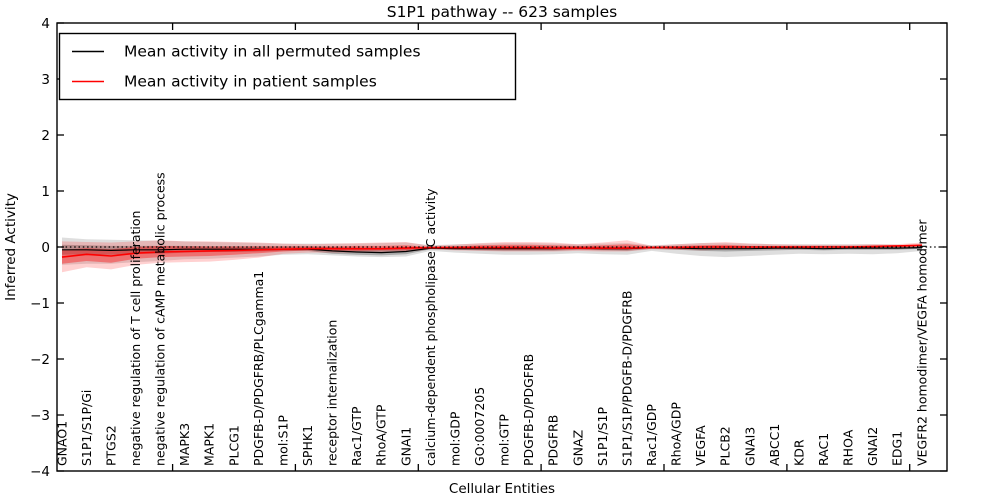  What do you see at coordinates (40, 416) in the screenshot?
I see `y-tick-label: −3` at bounding box center [40, 416].